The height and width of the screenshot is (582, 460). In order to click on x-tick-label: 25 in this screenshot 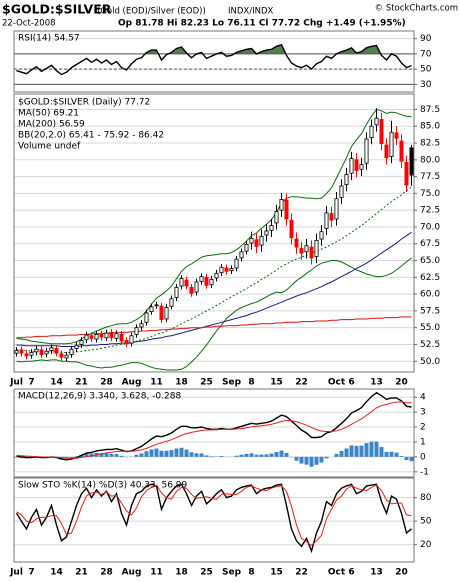, I will do `click(206, 573)`.